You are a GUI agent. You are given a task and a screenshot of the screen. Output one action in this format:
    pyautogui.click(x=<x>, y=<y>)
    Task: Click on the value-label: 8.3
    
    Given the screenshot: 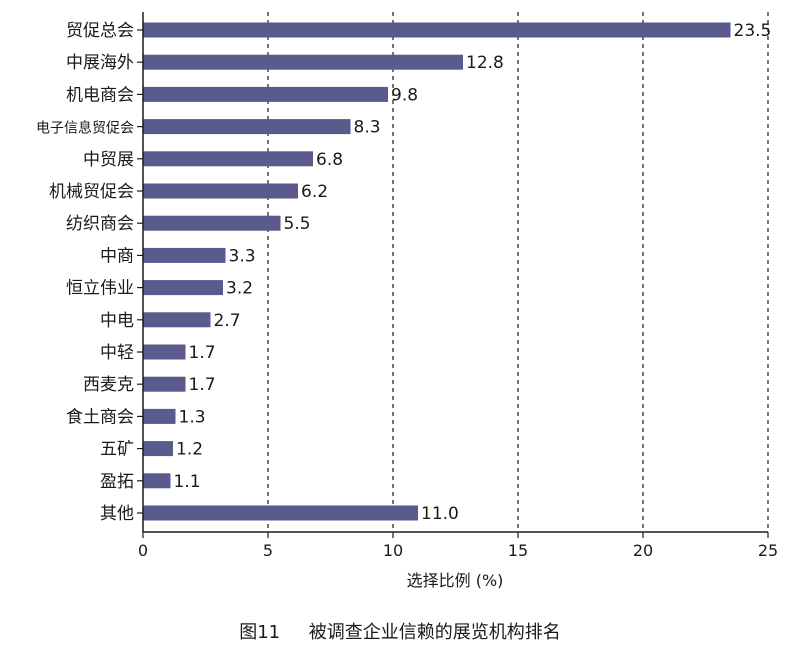 What is the action you would take?
    pyautogui.click(x=367, y=128)
    